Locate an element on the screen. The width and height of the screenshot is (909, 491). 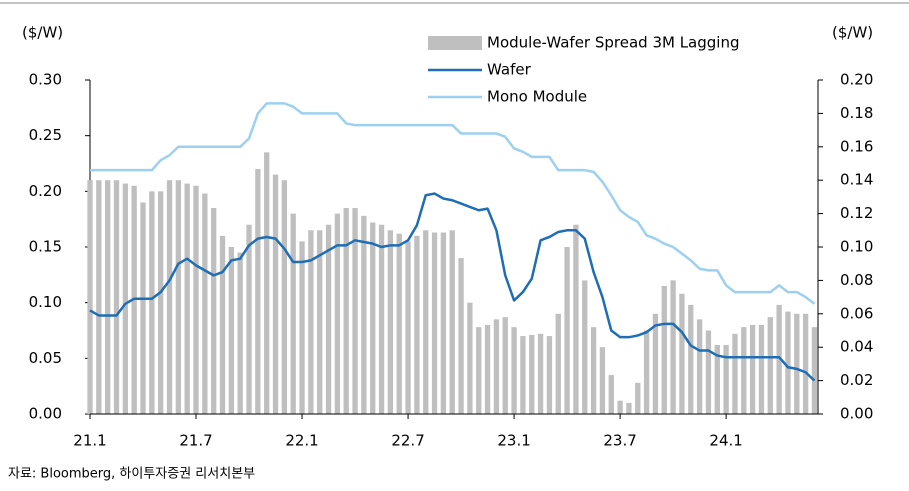
y2-tick-label: 0.00 is located at coordinates (856, 414).